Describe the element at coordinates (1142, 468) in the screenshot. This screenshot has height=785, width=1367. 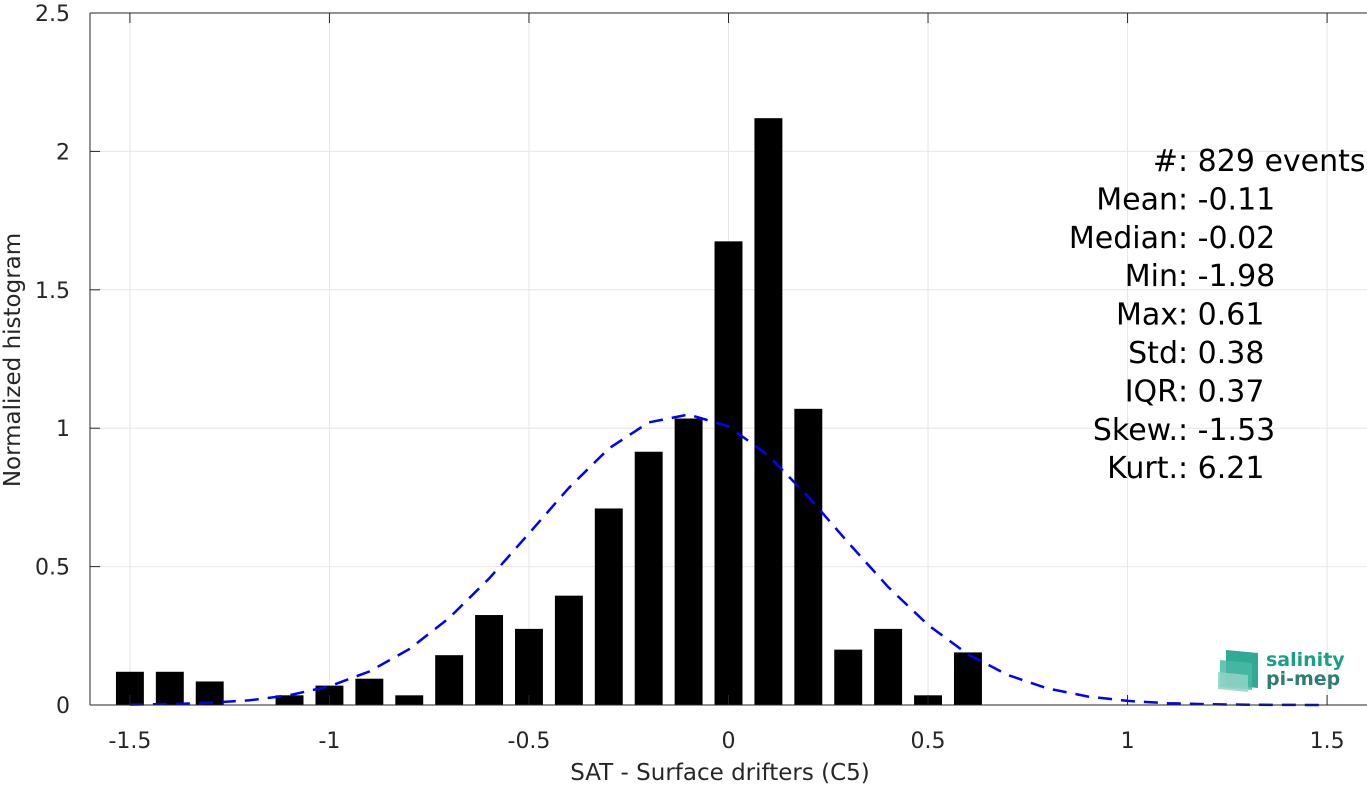
I see `stat-label: Kurt.` at that location.